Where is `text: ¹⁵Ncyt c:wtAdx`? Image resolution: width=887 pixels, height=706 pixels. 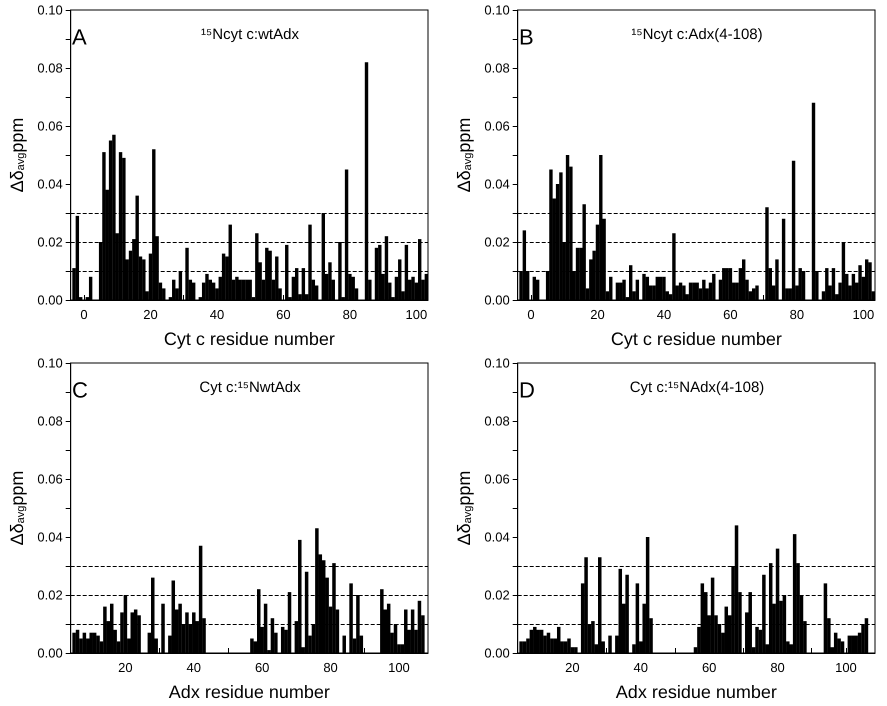
text: ¹⁵Ncyt c:wtAdx is located at coordinates (250, 34).